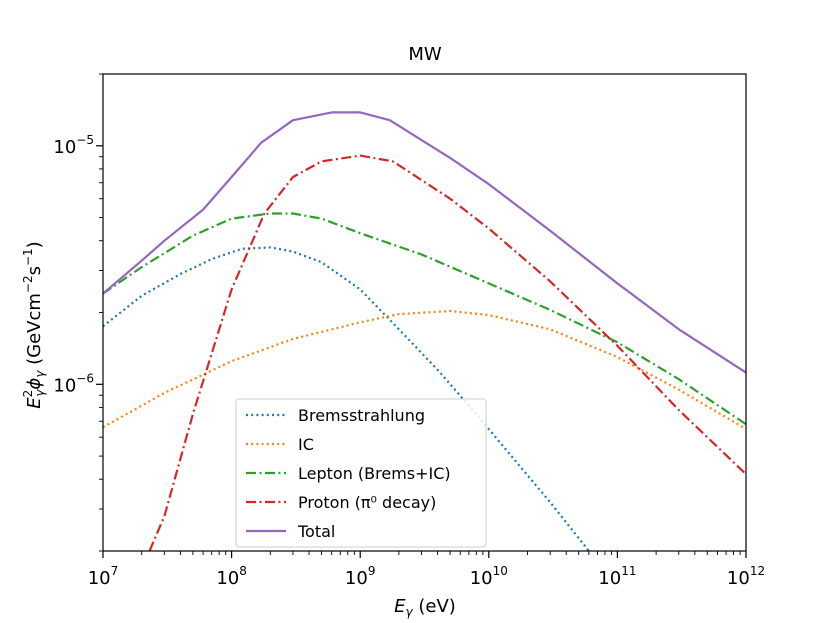 The height and width of the screenshot is (623, 830). Describe the element at coordinates (360, 576) in the screenshot. I see `x-tick-label: 10⁹` at that location.